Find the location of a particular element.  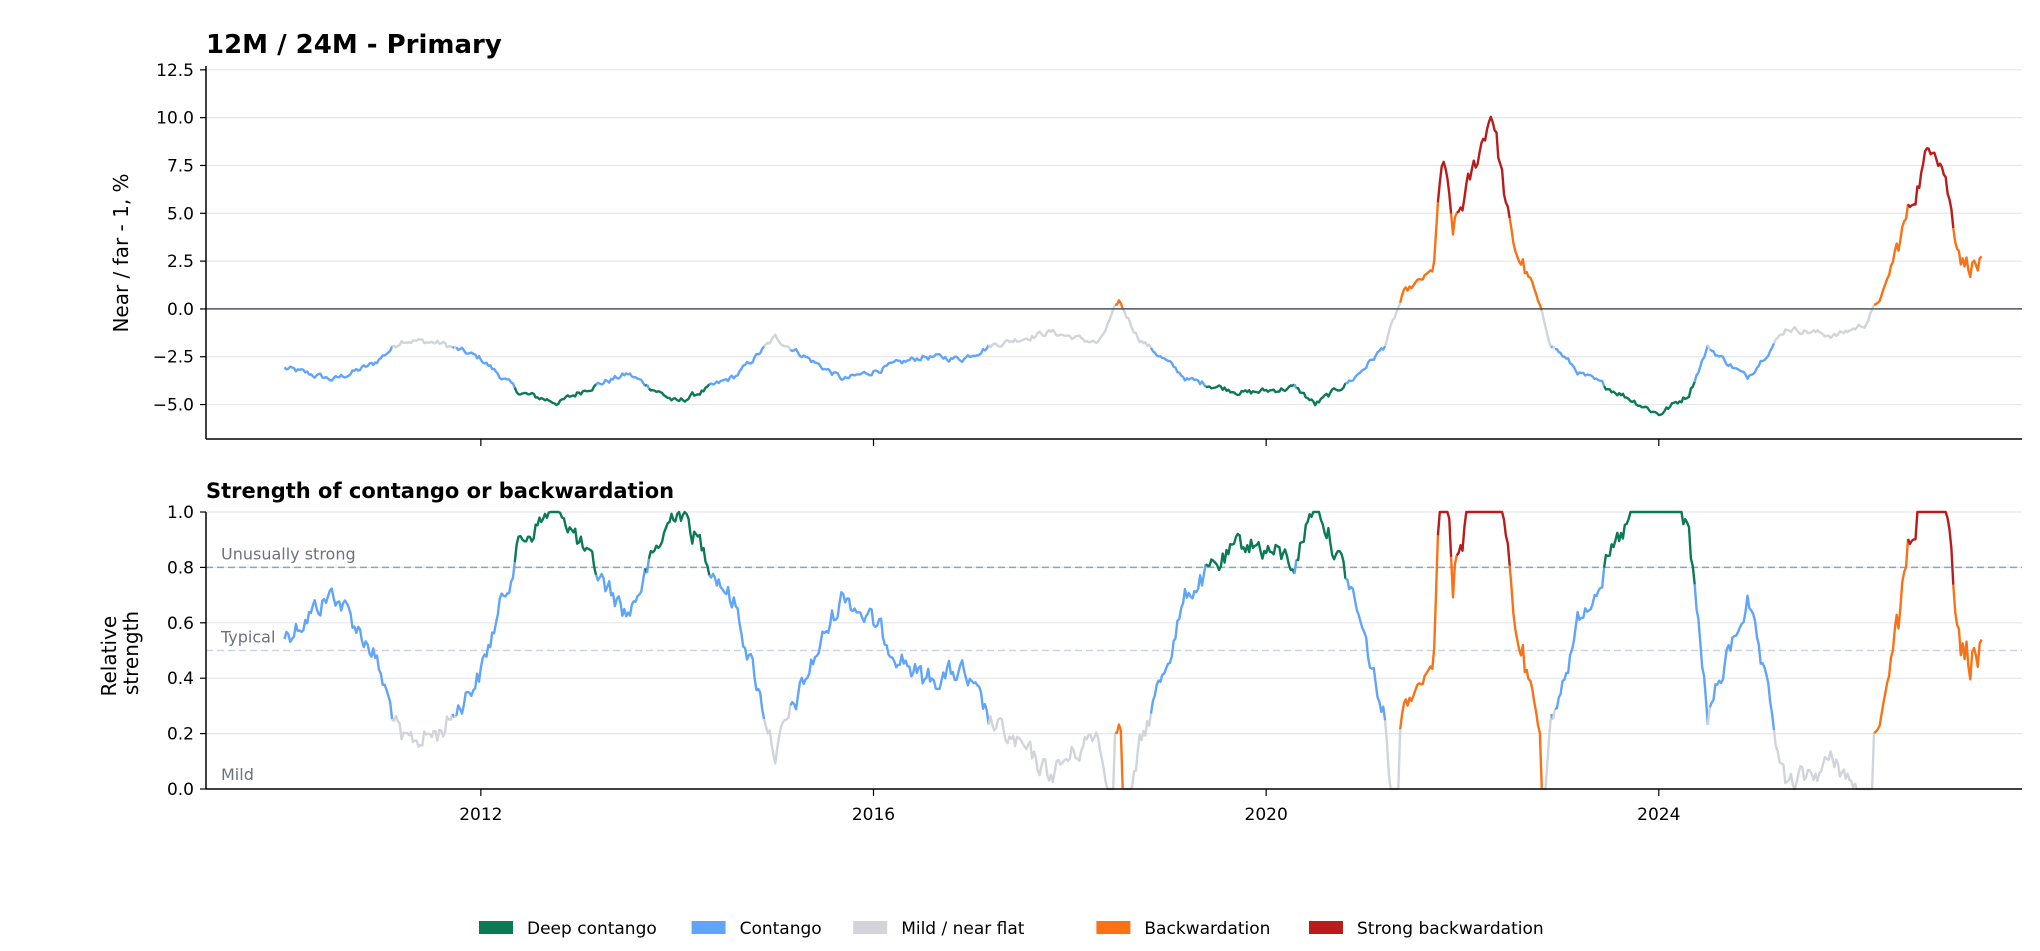

bottom-chart-title: Strength of contango or backwardation is located at coordinates (440, 491).